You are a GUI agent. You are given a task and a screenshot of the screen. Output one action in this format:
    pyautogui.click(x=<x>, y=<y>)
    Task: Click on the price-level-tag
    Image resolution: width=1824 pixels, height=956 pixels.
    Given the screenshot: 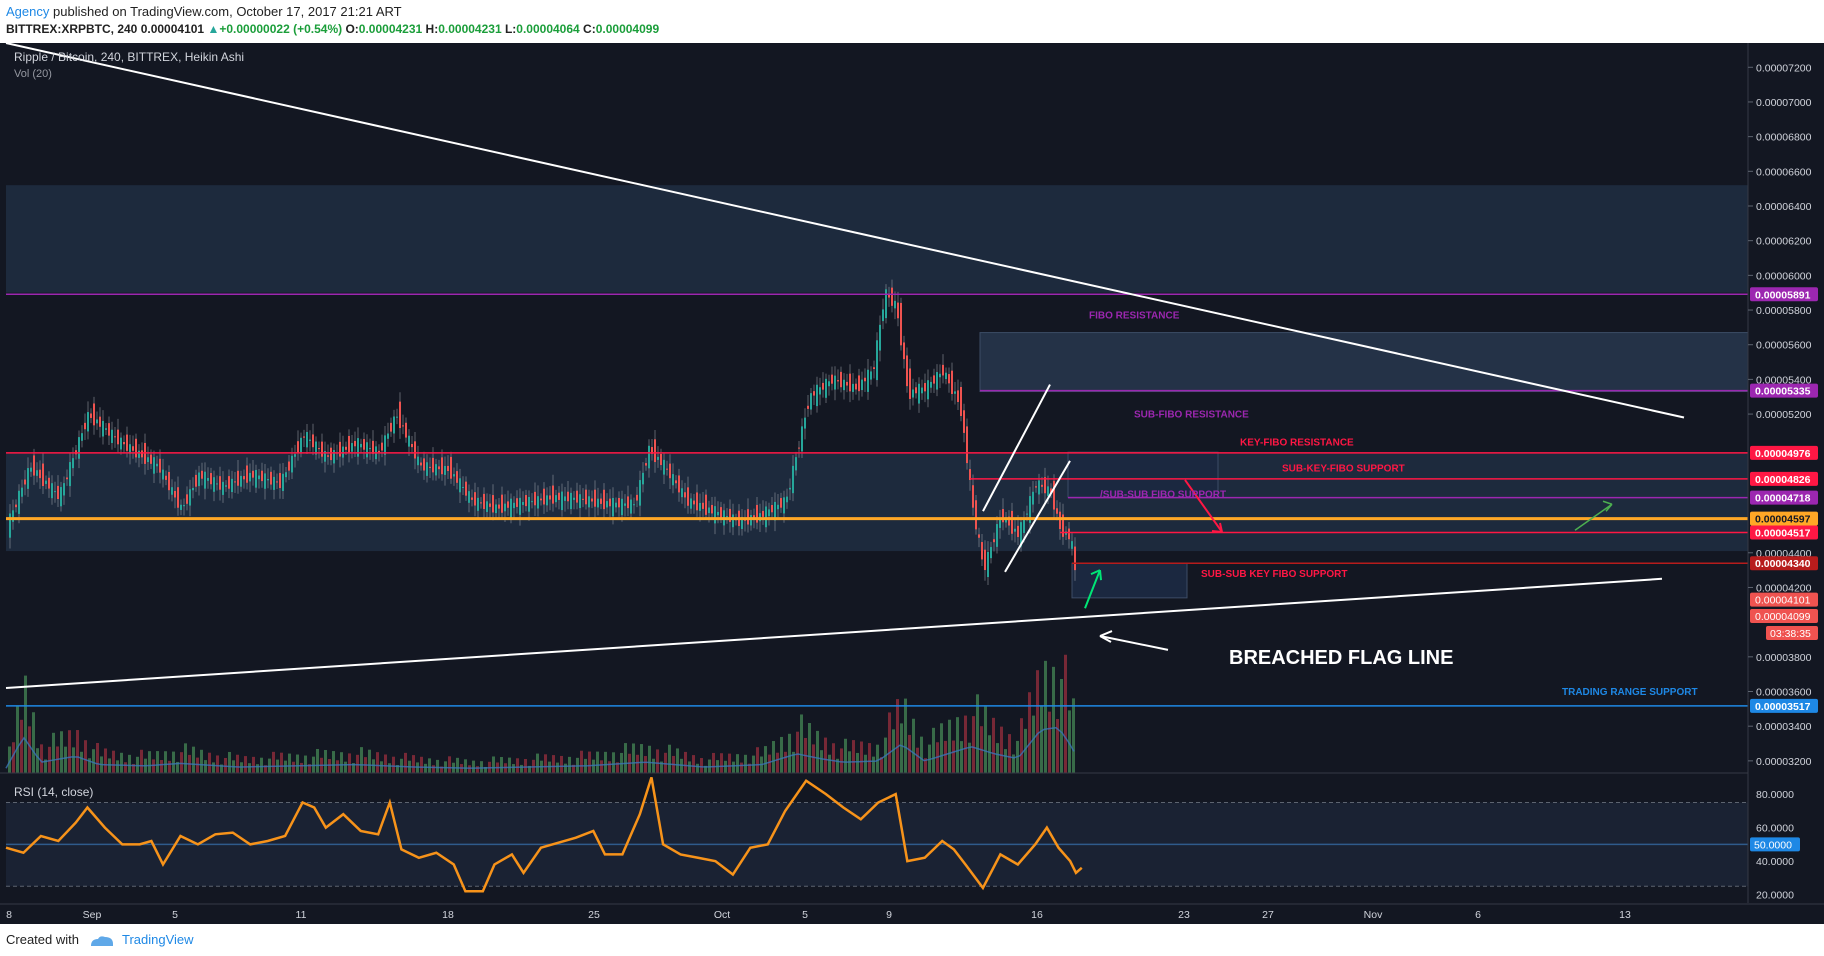 What is the action you would take?
    pyautogui.click(x=1784, y=518)
    